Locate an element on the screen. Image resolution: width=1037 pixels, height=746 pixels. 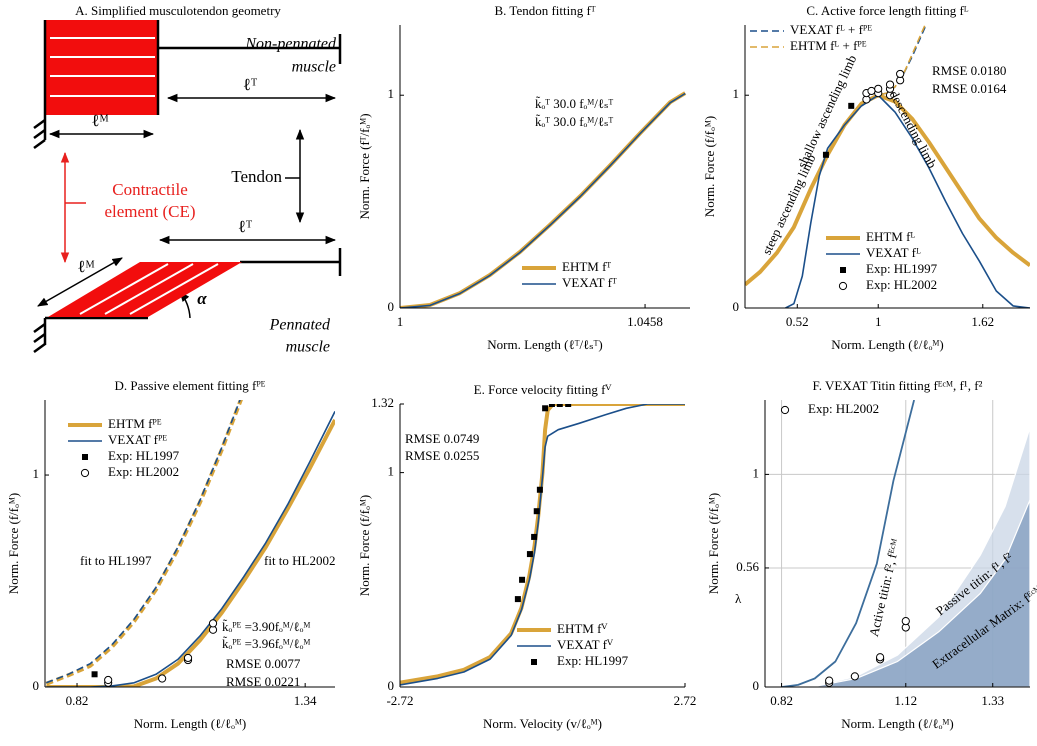
ce-arrows is located at coordinates (73, 207).